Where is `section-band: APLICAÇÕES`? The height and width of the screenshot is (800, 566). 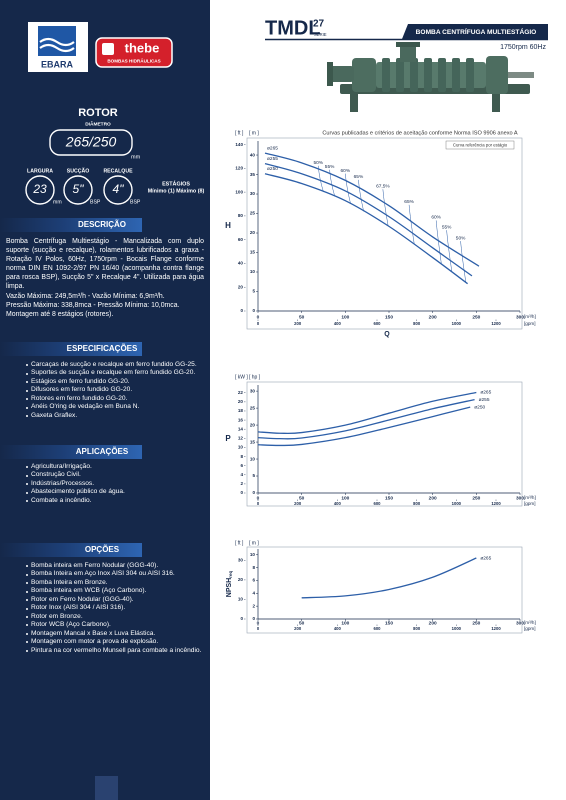 section-band: APLICAÇÕES is located at coordinates (71, 452).